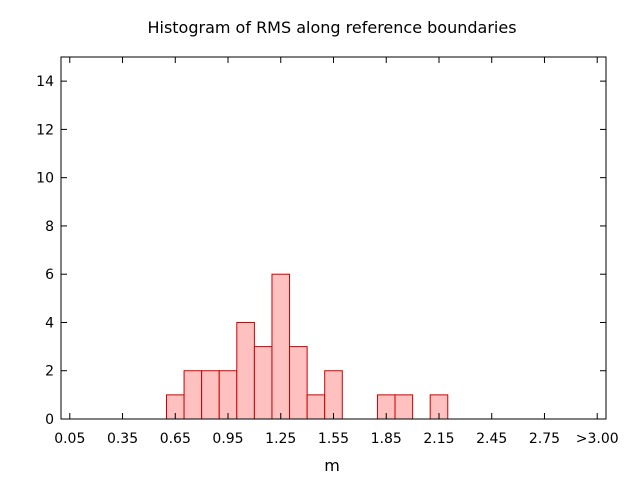 Image resolution: width=640 pixels, height=484 pixels. What do you see at coordinates (332, 465) in the screenshot?
I see `x-axis-label: m` at bounding box center [332, 465].